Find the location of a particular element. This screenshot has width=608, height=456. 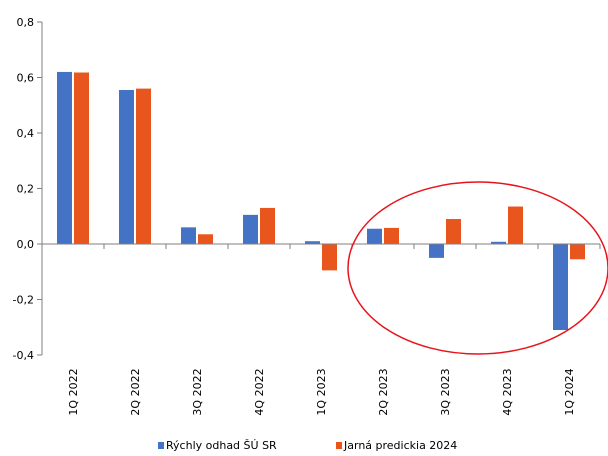

y-tick-label: 0,0 is located at coordinates (26, 244).